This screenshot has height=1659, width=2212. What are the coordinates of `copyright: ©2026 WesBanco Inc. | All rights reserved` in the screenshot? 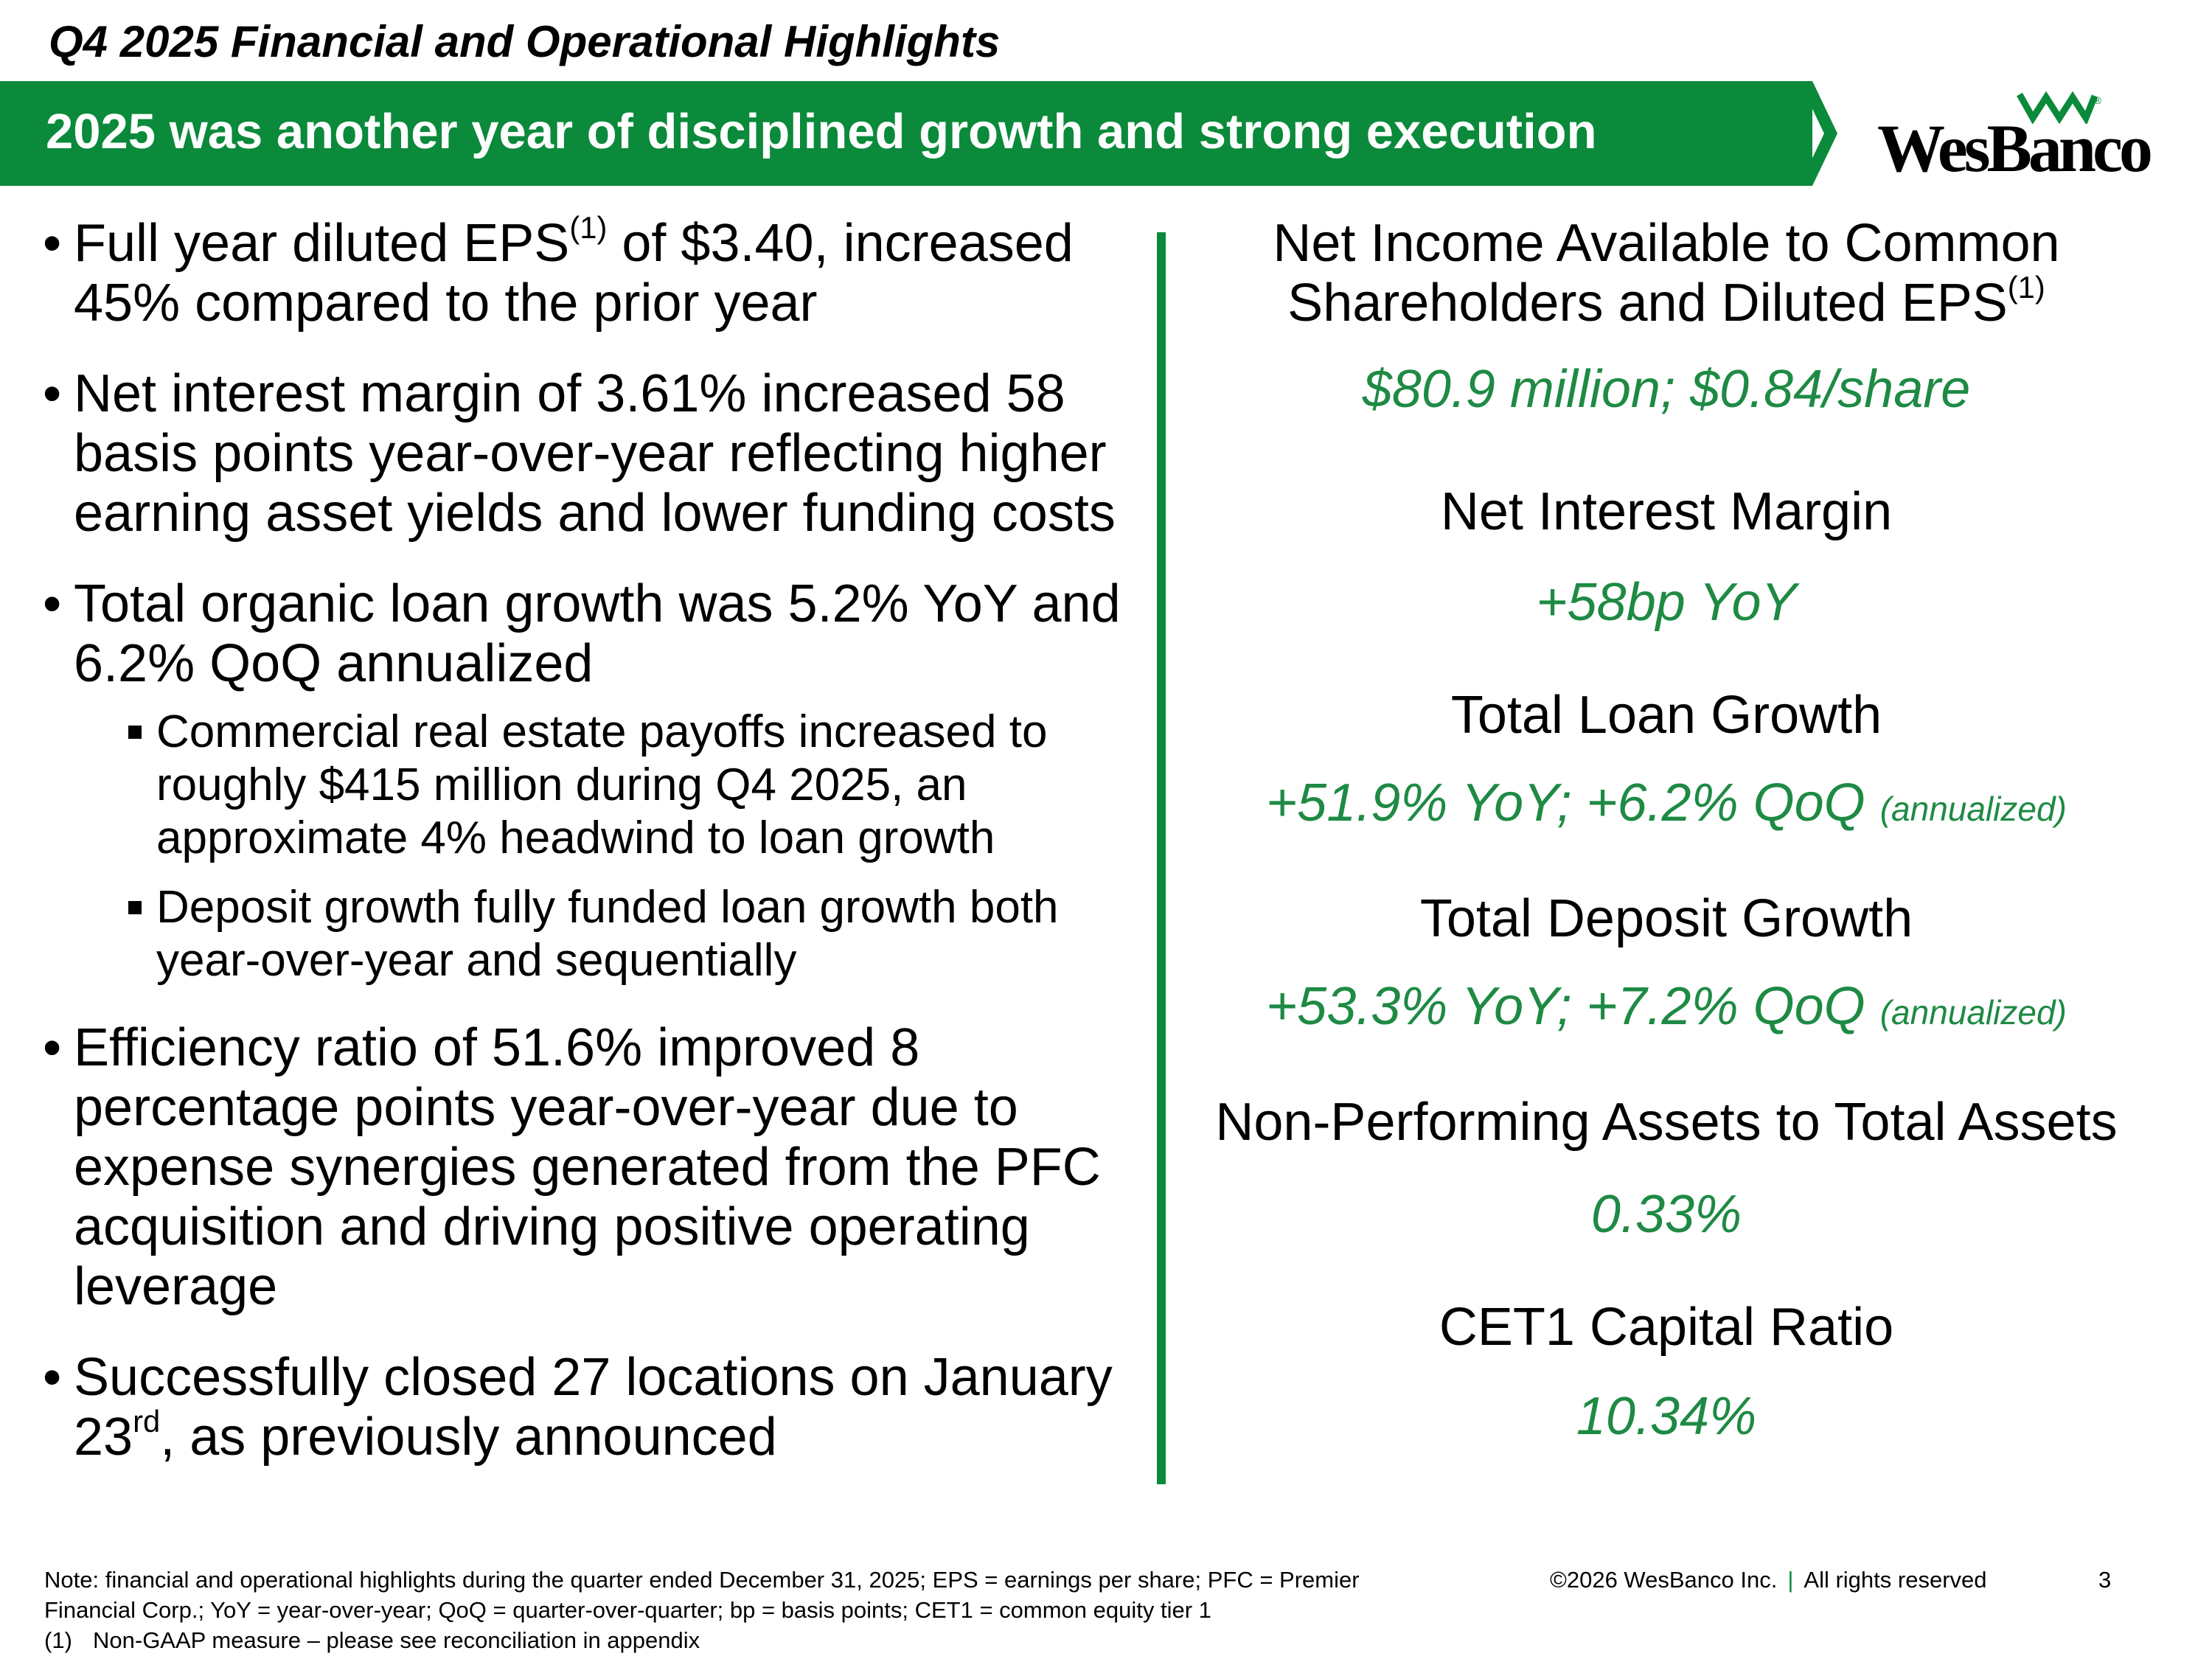 It's located at (1768, 1580).